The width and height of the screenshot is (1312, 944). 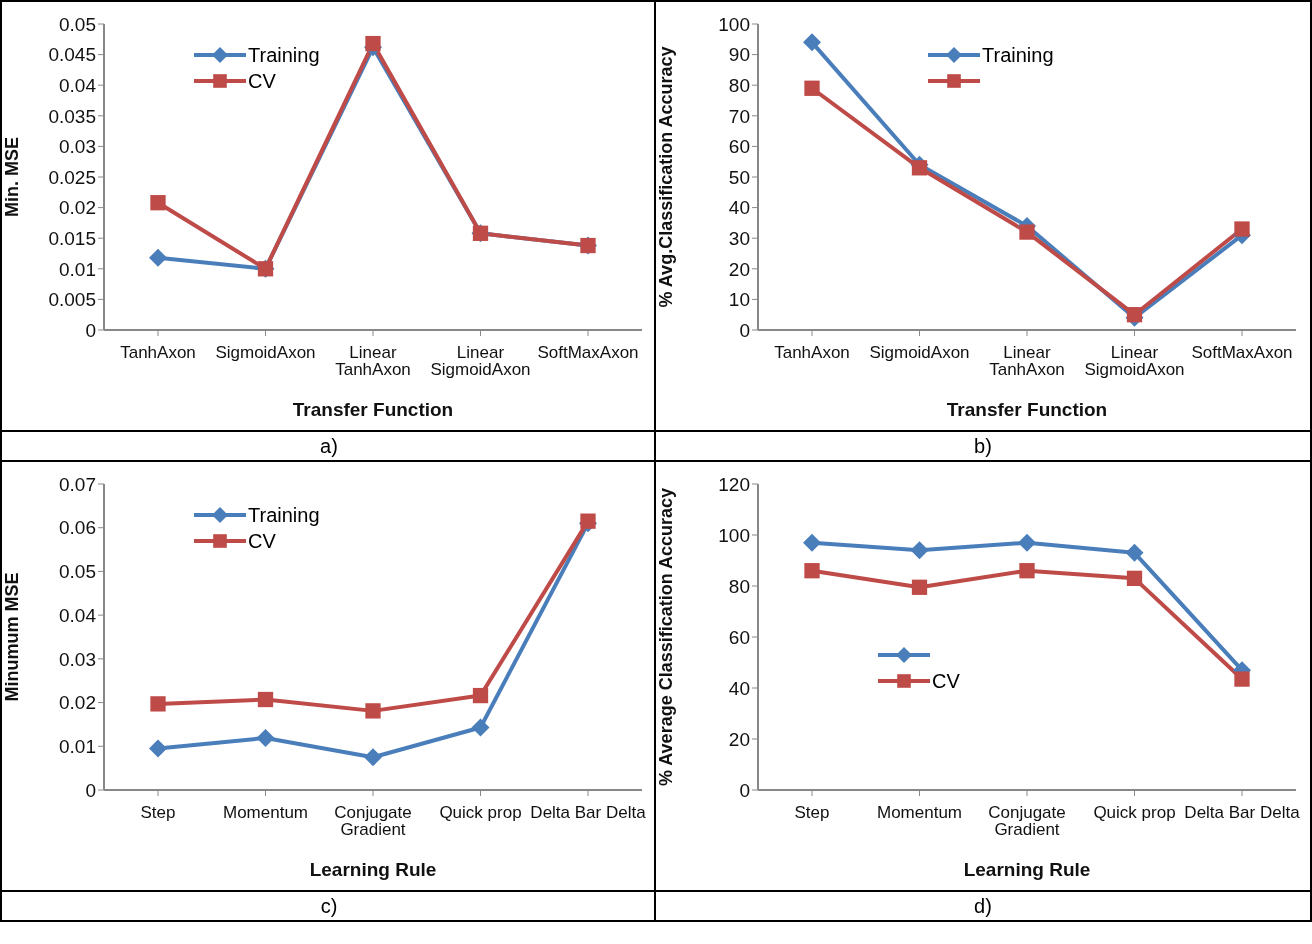 I want to click on y-tick-label: 70, so click(x=739, y=116).